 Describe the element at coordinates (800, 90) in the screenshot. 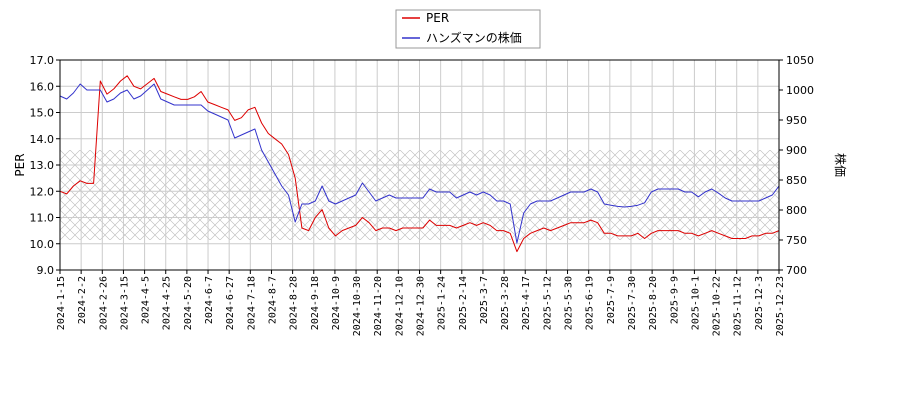

I see `right-tick-label: 1000` at that location.